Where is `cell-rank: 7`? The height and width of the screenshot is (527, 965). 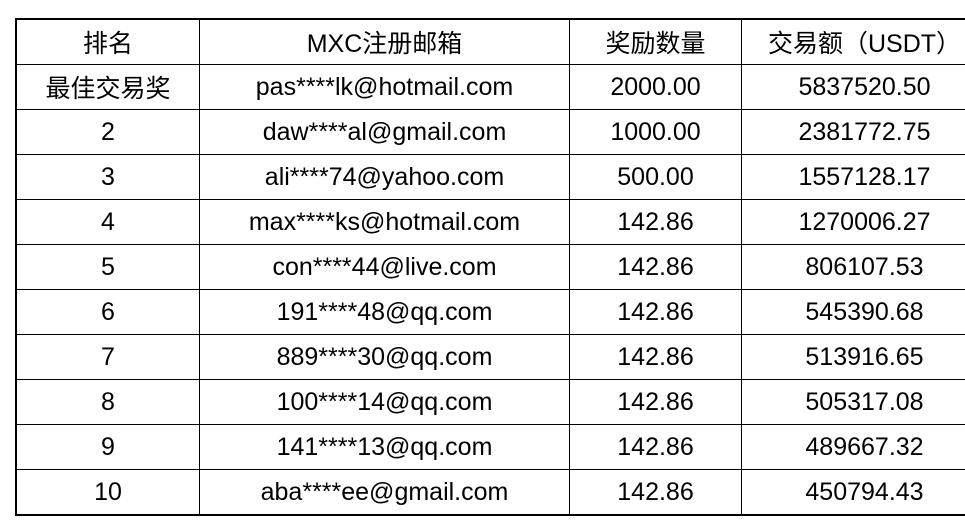
cell-rank: 7 is located at coordinates (107, 357).